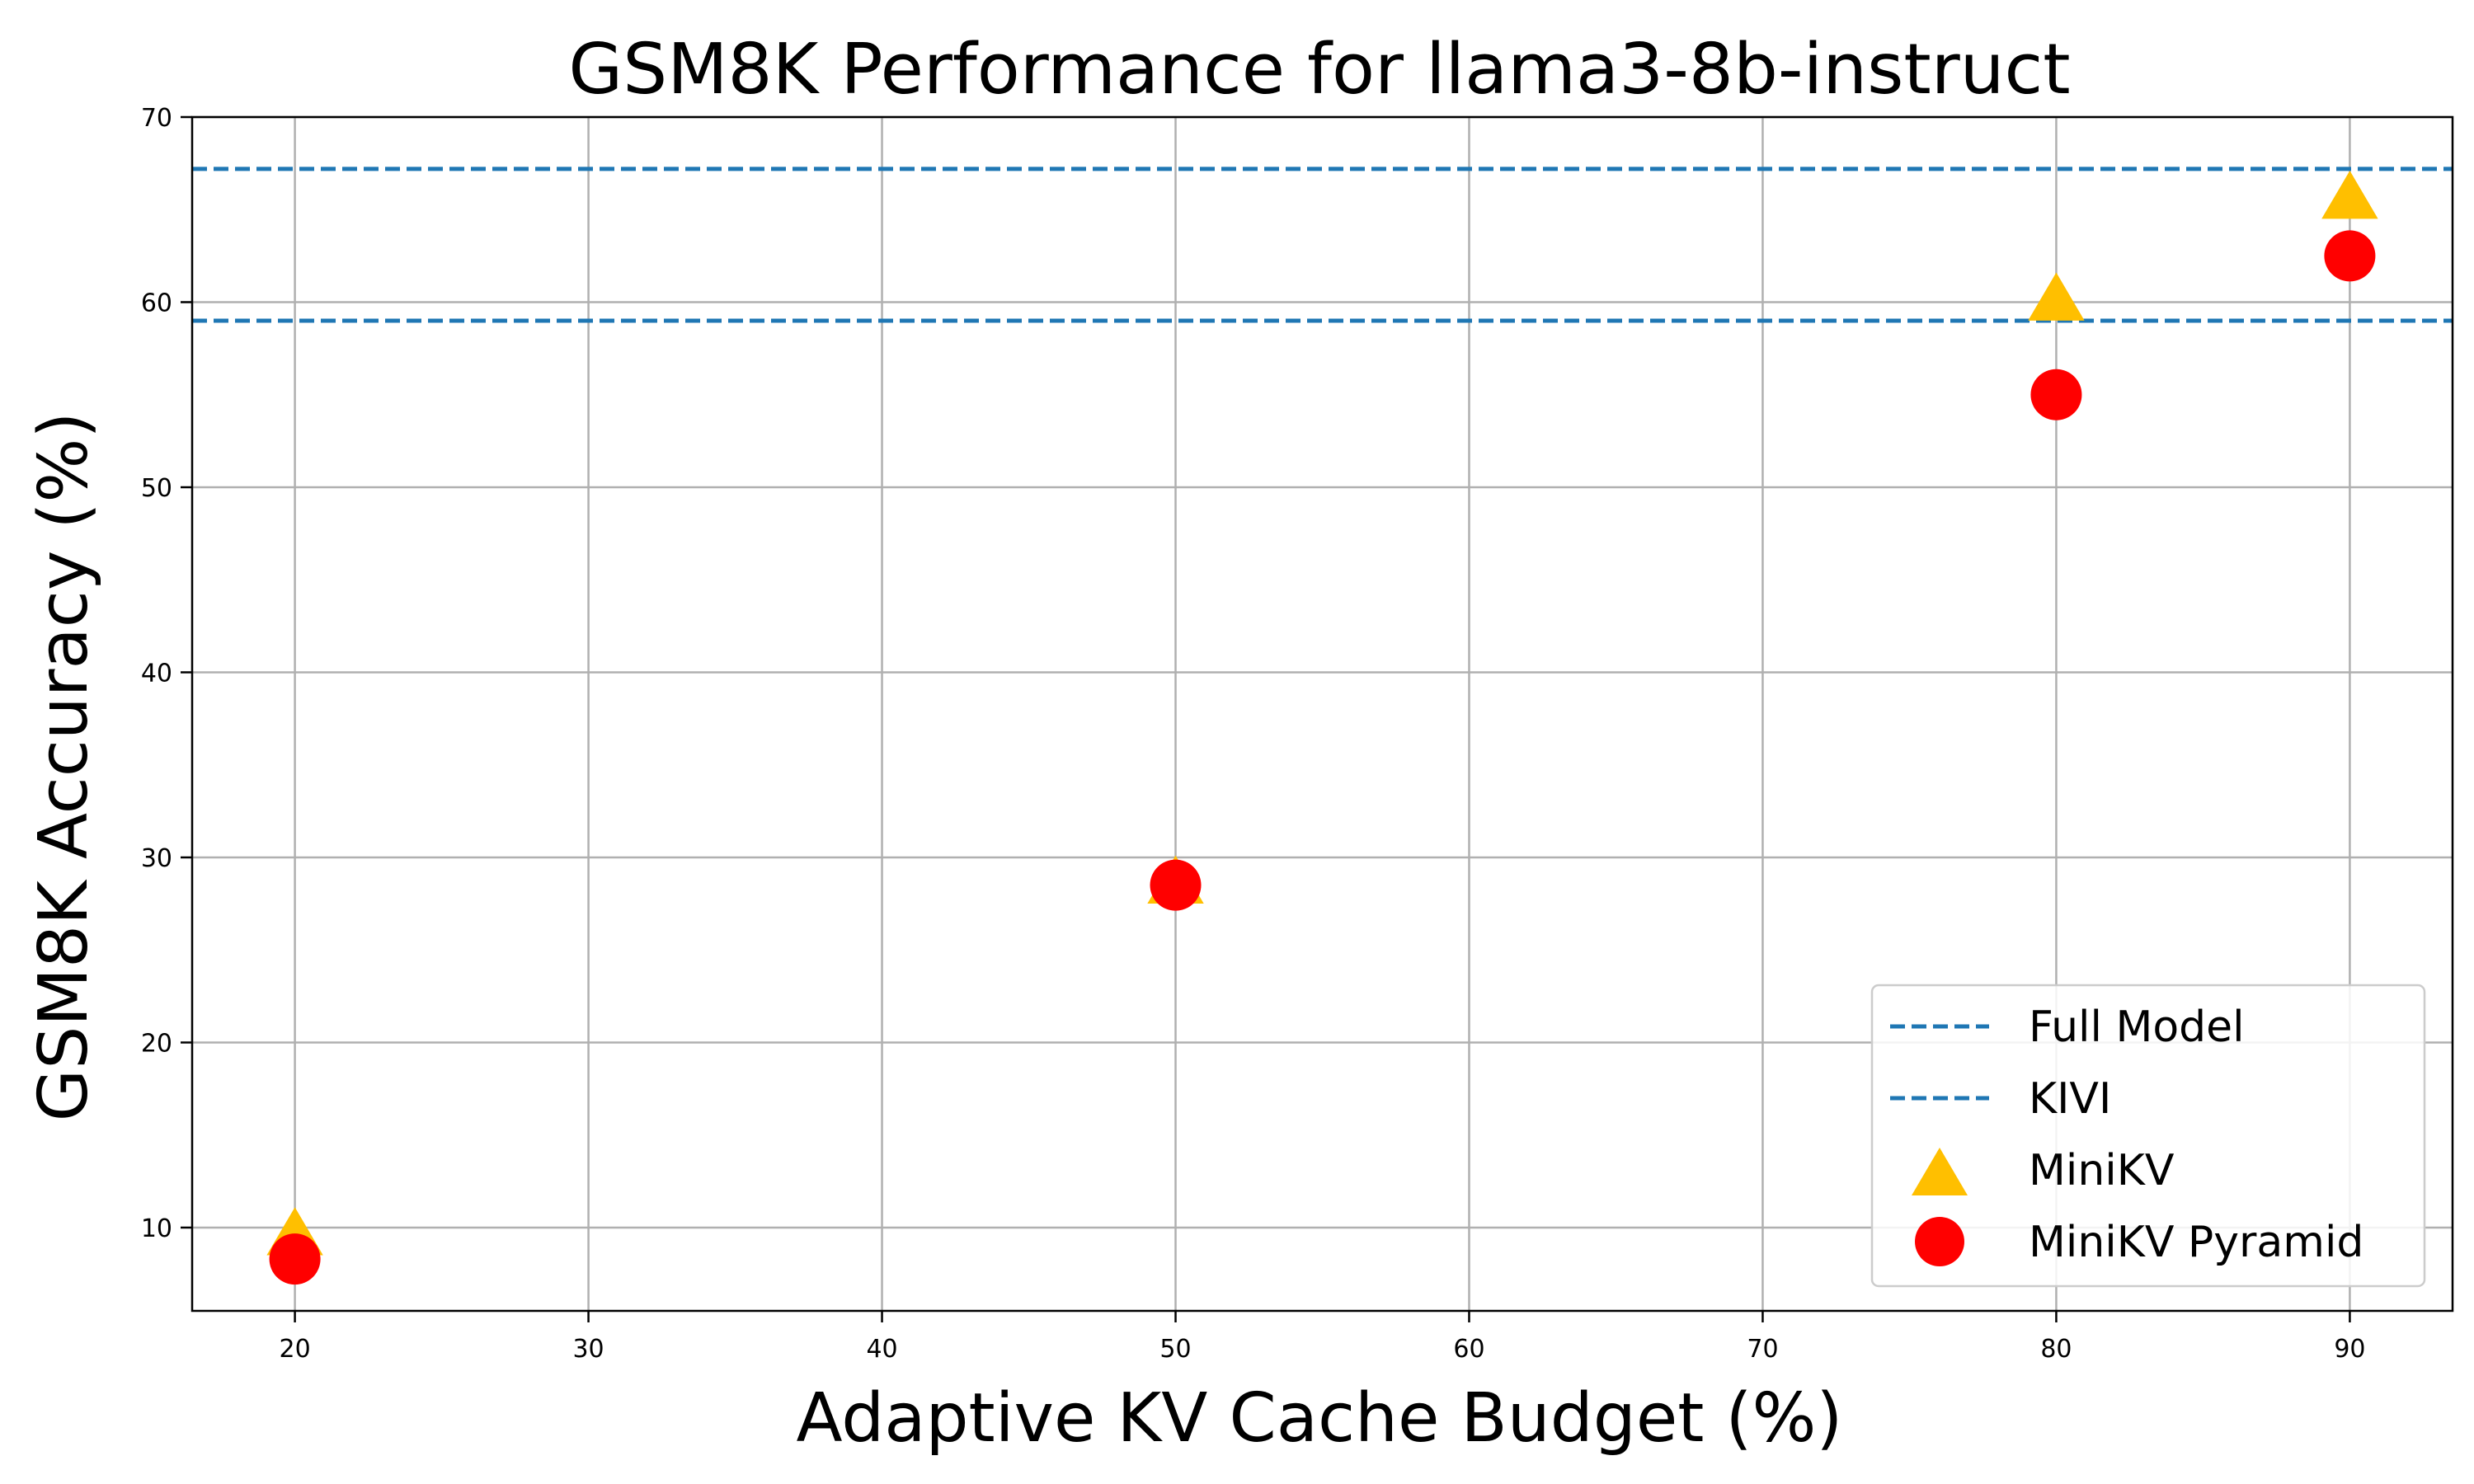 This screenshot has width=2474, height=1484. What do you see at coordinates (2056, 1349) in the screenshot?
I see `x-tick-label-80: 80` at bounding box center [2056, 1349].